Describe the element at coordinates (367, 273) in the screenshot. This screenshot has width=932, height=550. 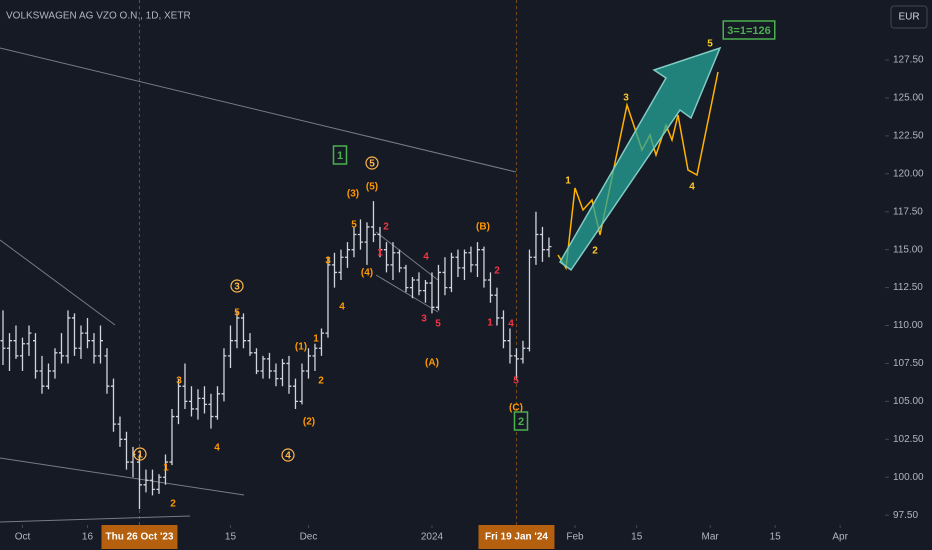
I see `annotation: (4)` at that location.